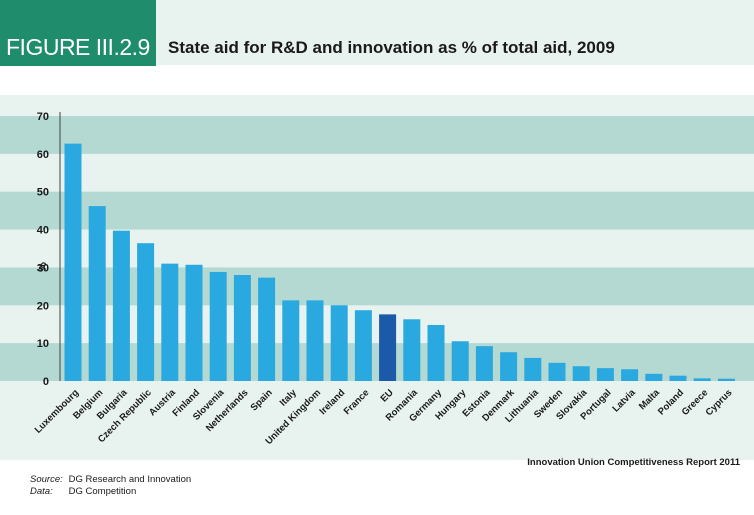 The height and width of the screenshot is (515, 754). I want to click on x-tick-label: Ireland, so click(333, 402).